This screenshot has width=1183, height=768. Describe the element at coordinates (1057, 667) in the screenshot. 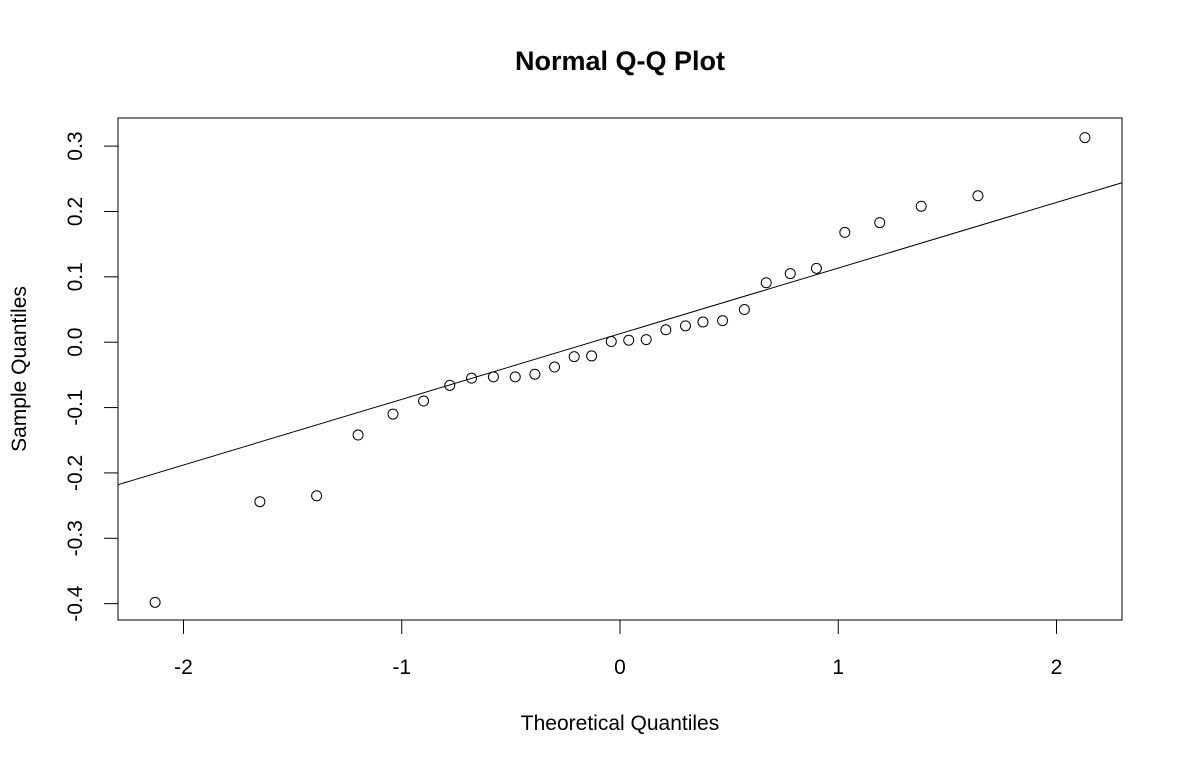

I see `x-tick-label: 2` at that location.